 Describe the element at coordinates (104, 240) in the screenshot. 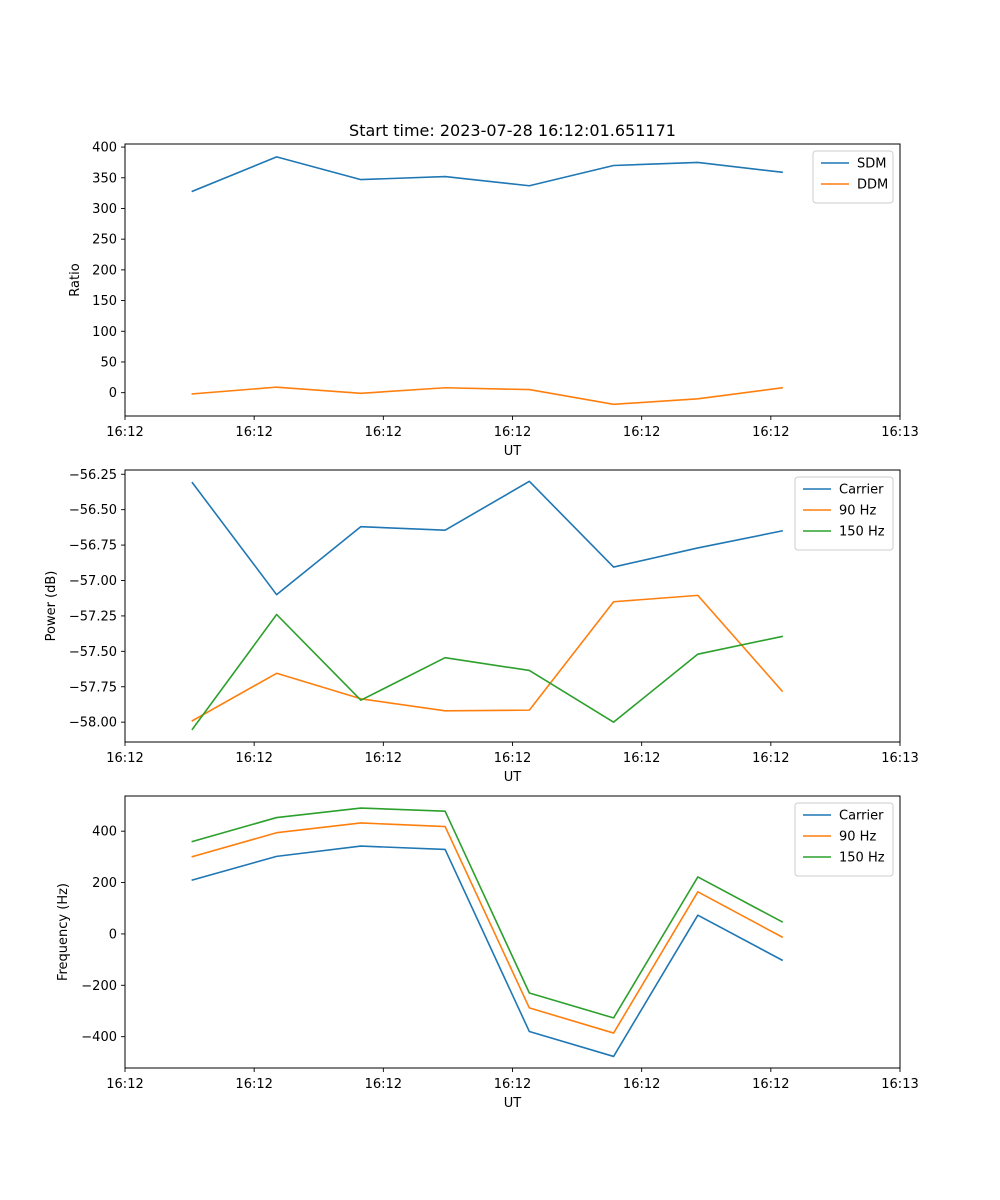

I see `y-tick-label: 250` at that location.